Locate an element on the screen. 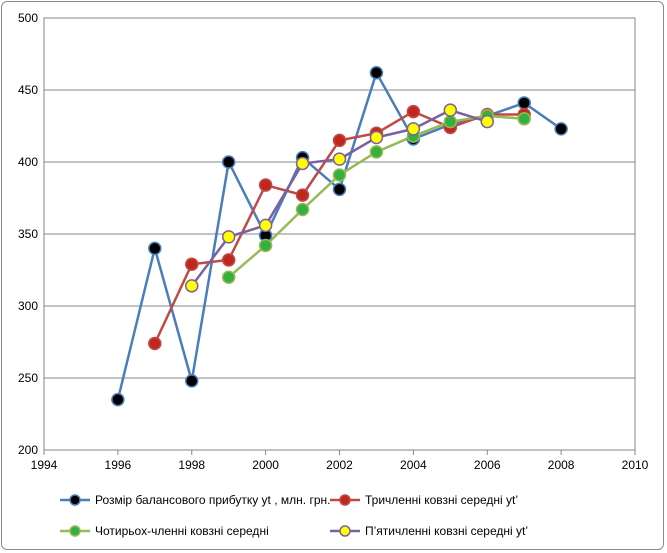  legend-label-4: П’ятичленні ковзні середні yt’ is located at coordinates (446, 531).